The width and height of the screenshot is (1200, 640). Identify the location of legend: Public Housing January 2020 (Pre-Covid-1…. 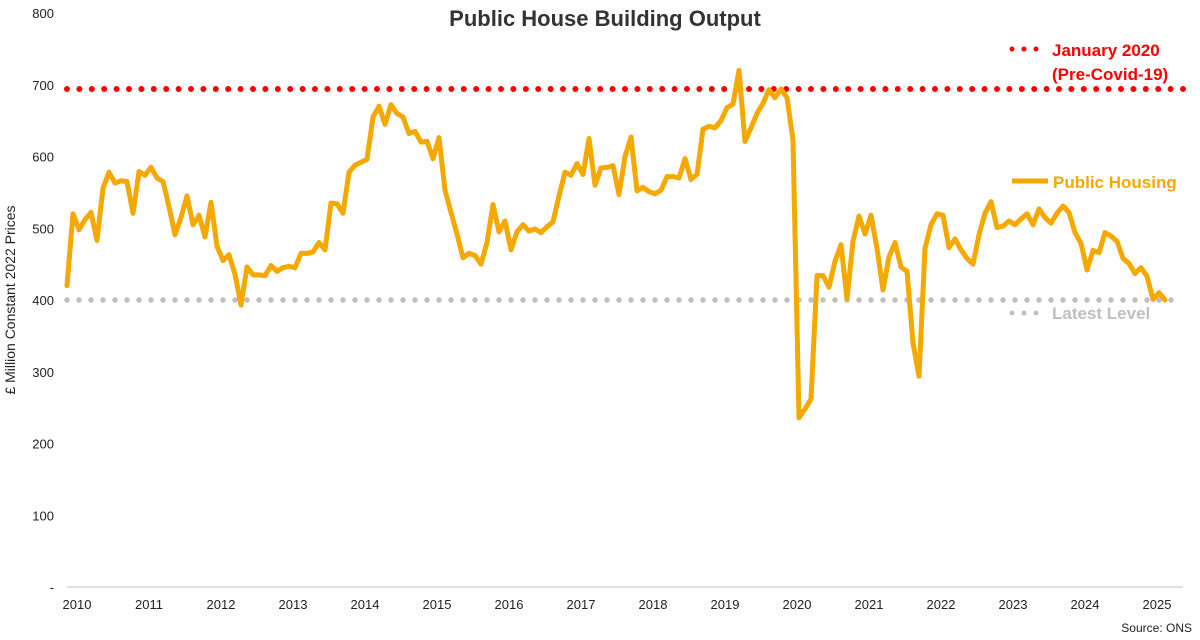
(1093, 182).